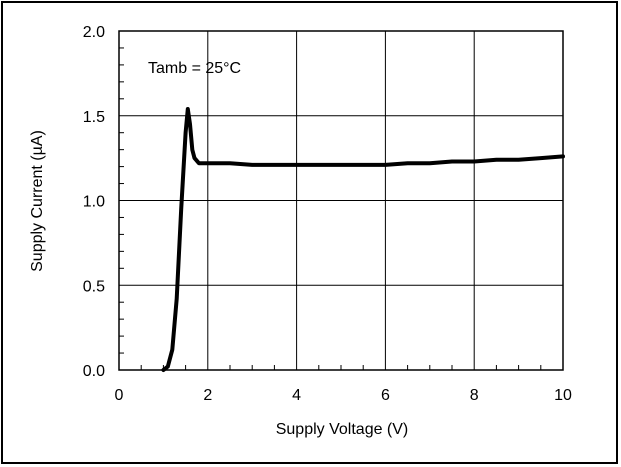 This screenshot has height=467, width=621. I want to click on x-tick-label-0: 0, so click(119, 395).